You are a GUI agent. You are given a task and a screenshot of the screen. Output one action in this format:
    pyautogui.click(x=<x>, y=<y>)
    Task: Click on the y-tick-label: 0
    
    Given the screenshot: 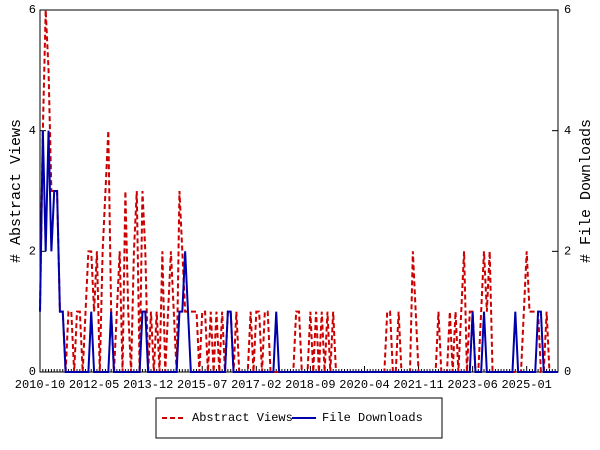 What is the action you would take?
    pyautogui.click(x=32, y=372)
    